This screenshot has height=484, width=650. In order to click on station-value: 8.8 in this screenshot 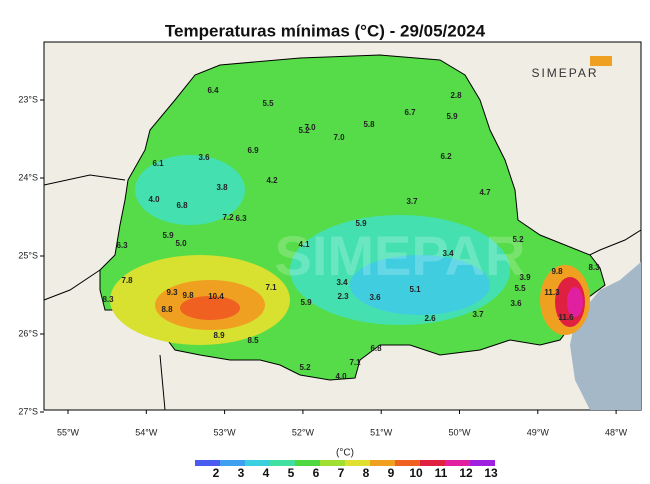, I will do `click(167, 309)`.